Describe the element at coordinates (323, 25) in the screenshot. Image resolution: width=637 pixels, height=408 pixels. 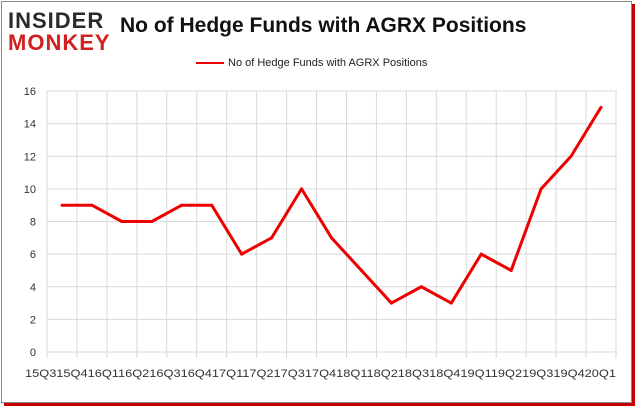
I see `chart-title: No of Hedge Funds with AGRX Positions` at that location.